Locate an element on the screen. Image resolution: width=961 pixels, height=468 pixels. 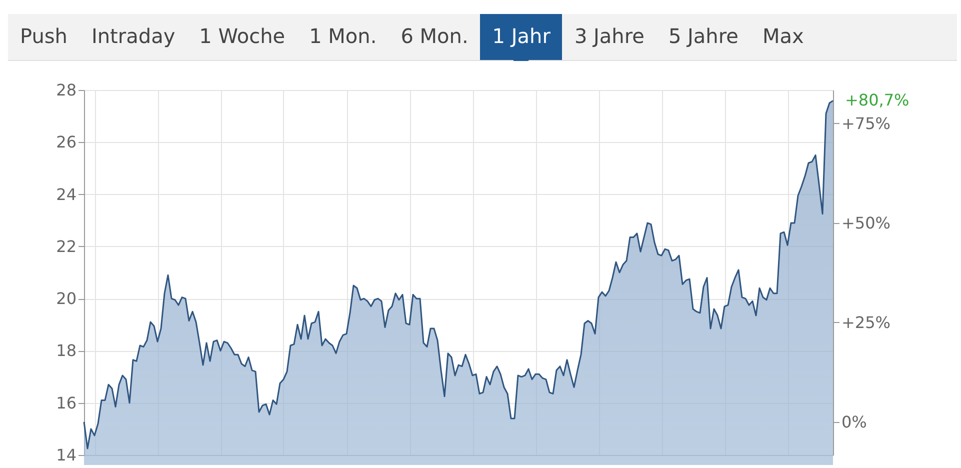
text: 1 Woche is located at coordinates (242, 36).